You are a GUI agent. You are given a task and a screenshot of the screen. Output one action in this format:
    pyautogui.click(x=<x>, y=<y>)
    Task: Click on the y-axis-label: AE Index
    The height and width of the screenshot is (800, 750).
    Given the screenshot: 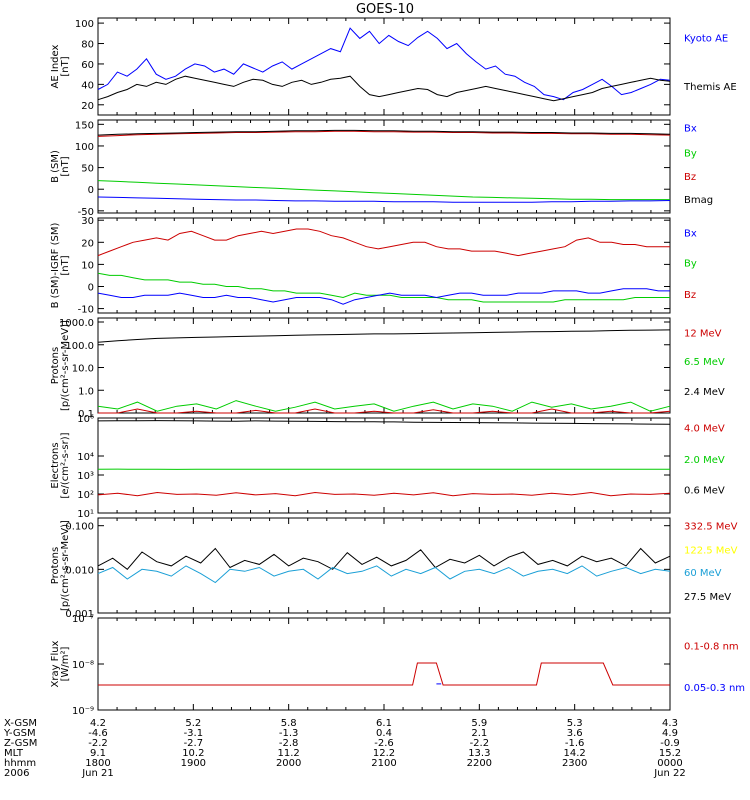 What is the action you would take?
    pyautogui.click(x=55, y=66)
    